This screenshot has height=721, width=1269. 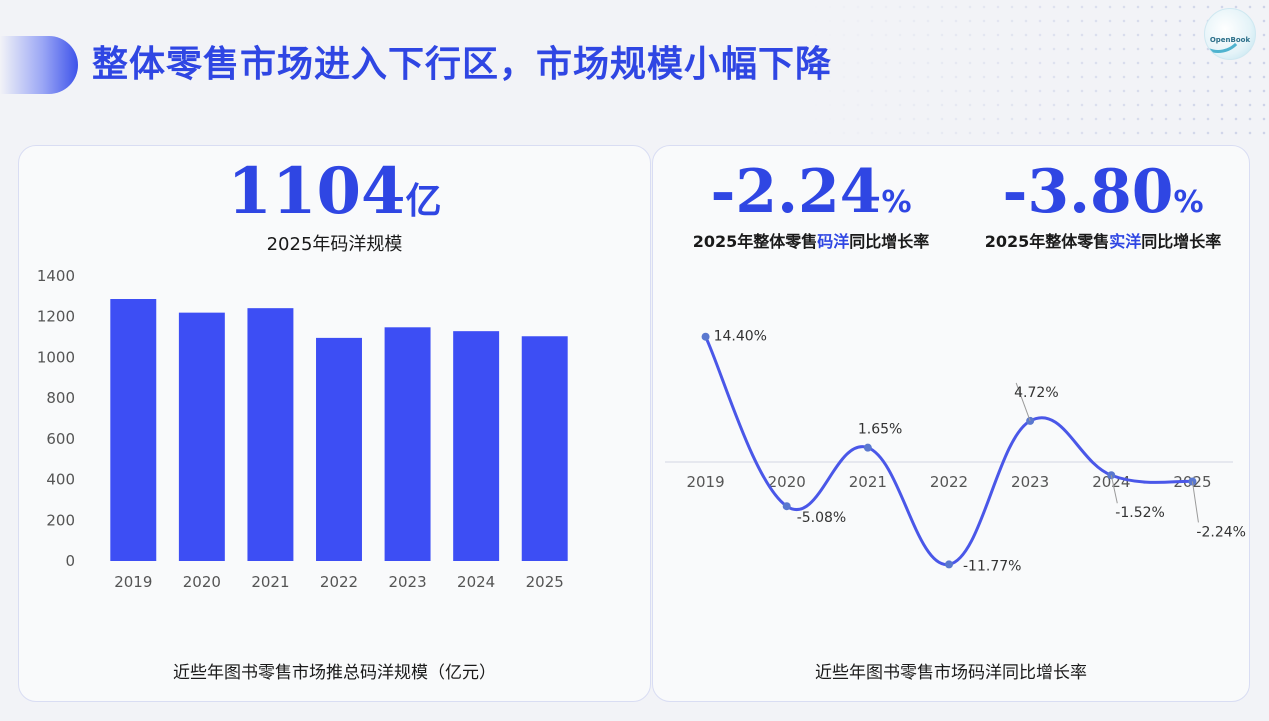 I want to click on data-label: 4.72%, so click(x=1036, y=393).